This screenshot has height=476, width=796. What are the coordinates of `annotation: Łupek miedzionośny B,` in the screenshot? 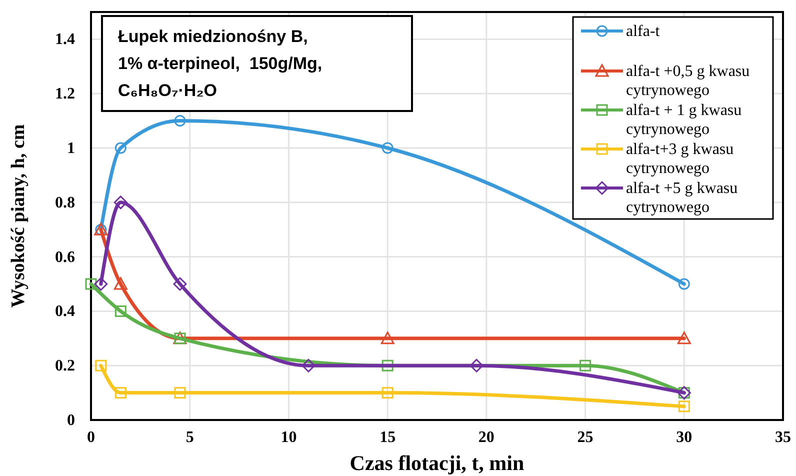 It's located at (213, 36).